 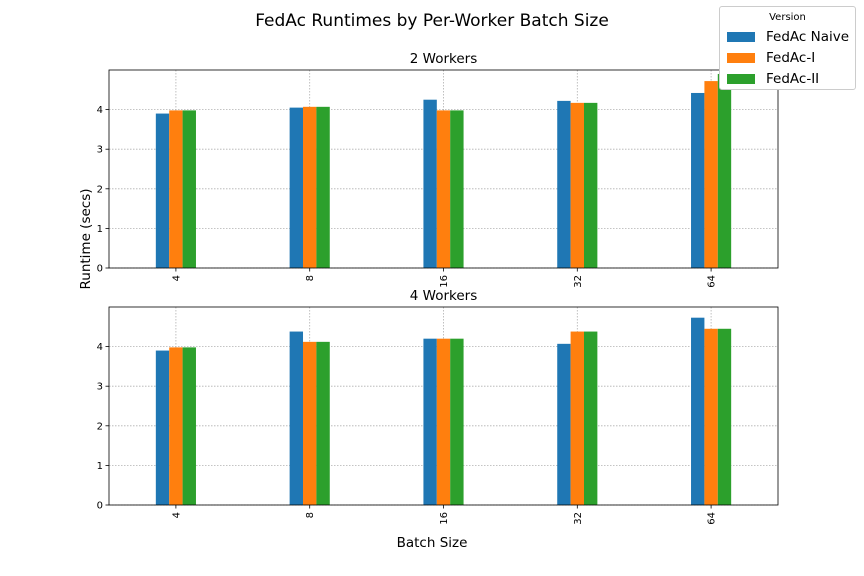 What do you see at coordinates (793, 79) in the screenshot?
I see `legend-label: FedAc-II` at bounding box center [793, 79].